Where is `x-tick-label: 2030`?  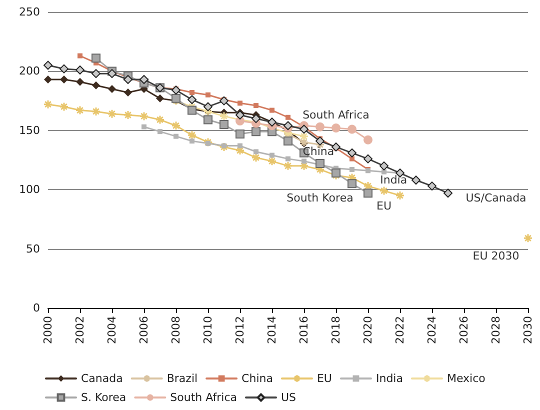
x-tick-label: 2030 is located at coordinates (528, 330).